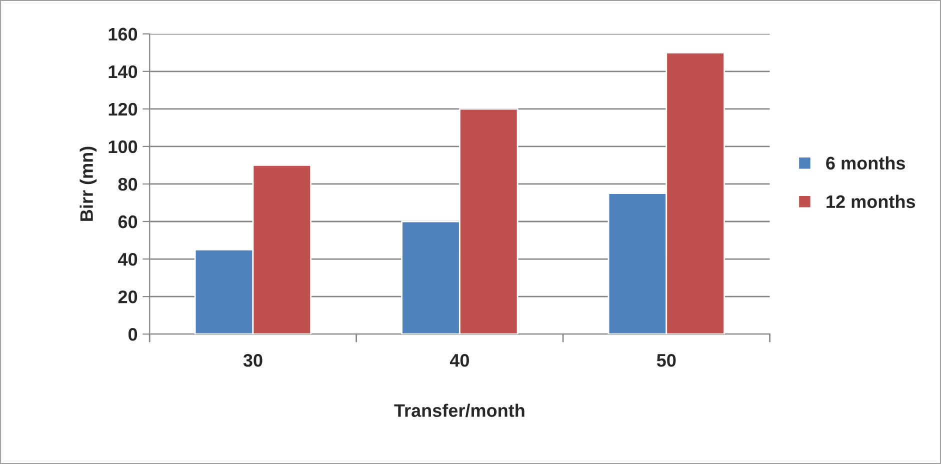 The height and width of the screenshot is (464, 941). What do you see at coordinates (128, 221) in the screenshot?
I see `y-tick-label: 60` at bounding box center [128, 221].